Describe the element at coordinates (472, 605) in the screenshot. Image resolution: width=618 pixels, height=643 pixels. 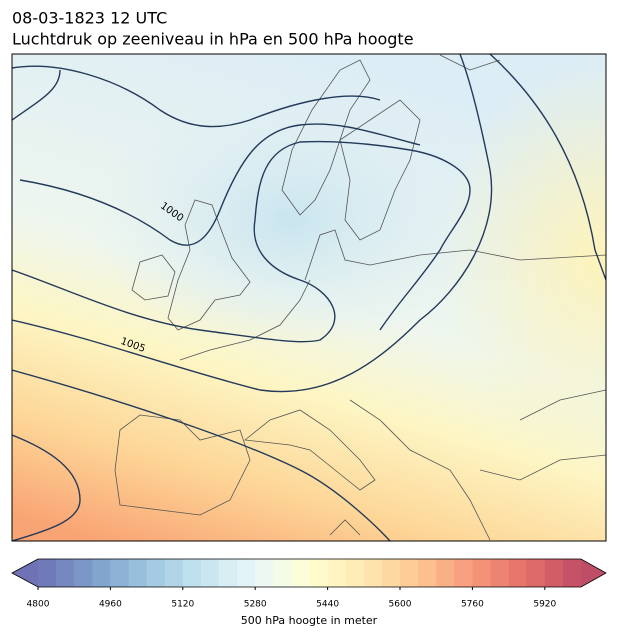
I see `colorbar-tick-label: 5760` at that location.